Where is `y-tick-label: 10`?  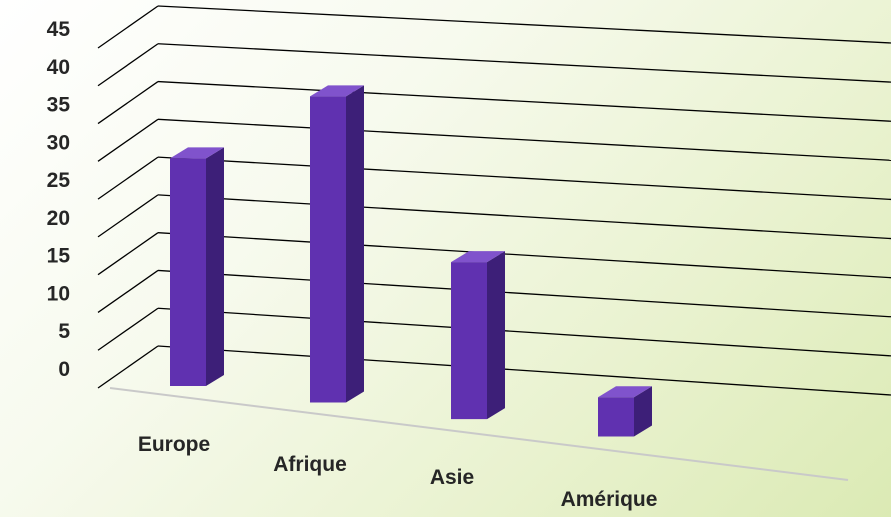 y-tick-label: 10 is located at coordinates (58, 293).